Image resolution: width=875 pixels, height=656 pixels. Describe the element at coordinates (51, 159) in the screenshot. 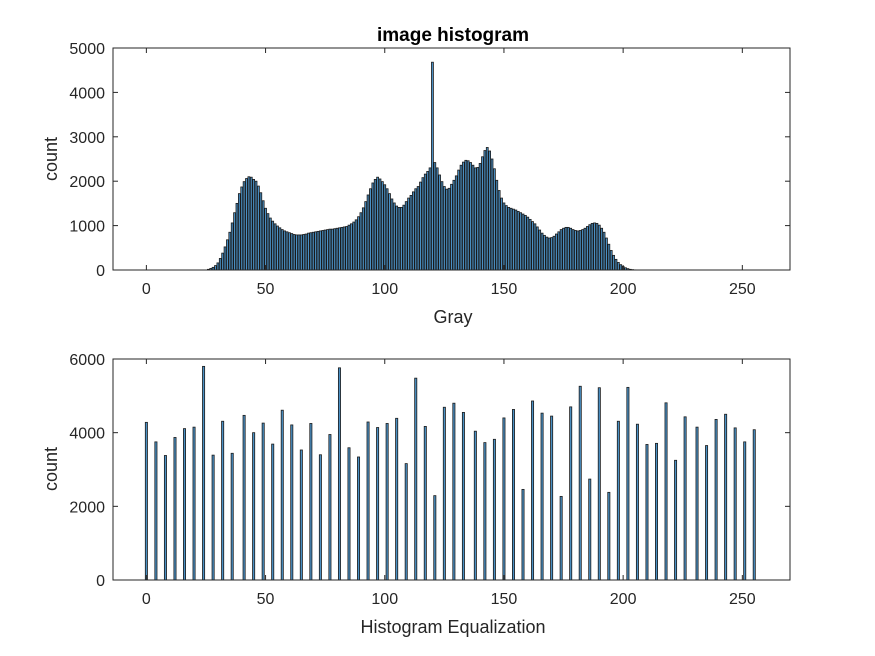

I see `top-y-axis-label: count` at that location.